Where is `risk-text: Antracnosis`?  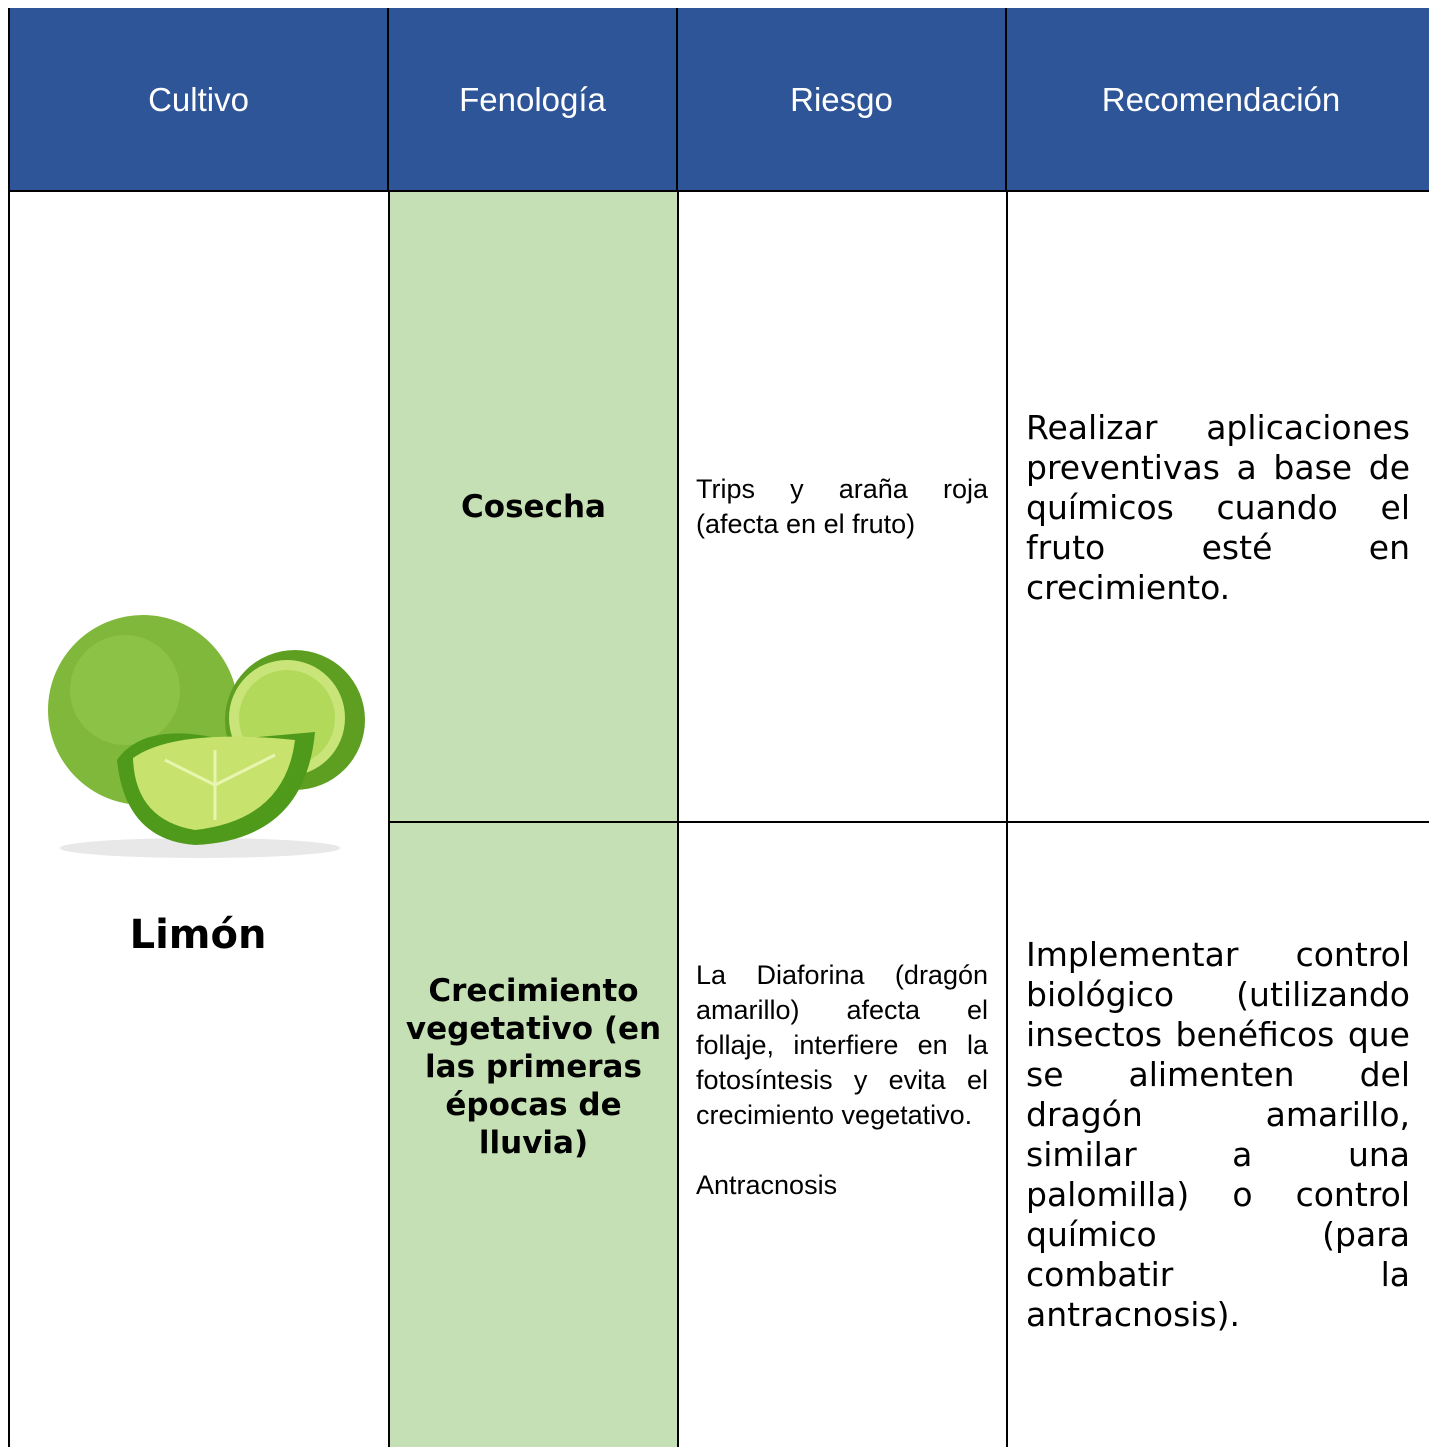 risk-text: Antracnosis is located at coordinates (767, 1185).